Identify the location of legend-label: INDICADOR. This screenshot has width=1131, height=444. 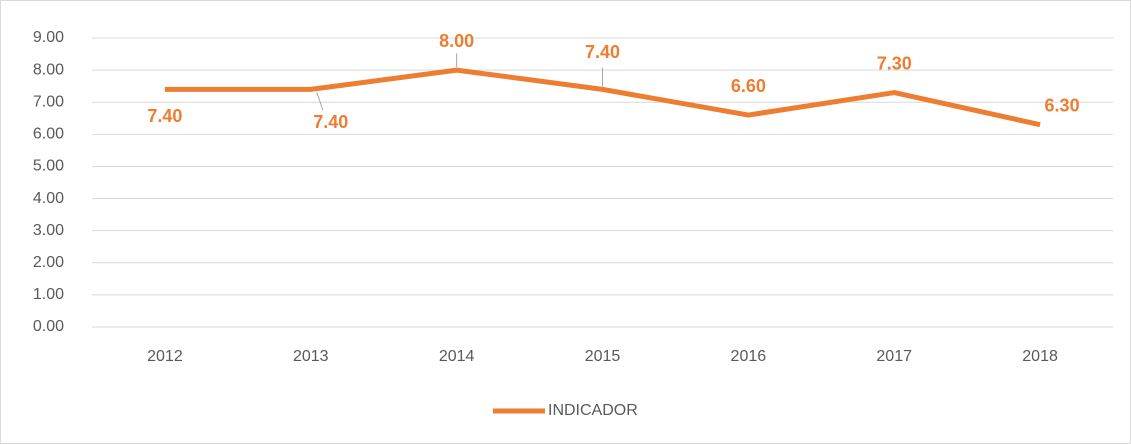
(593, 410).